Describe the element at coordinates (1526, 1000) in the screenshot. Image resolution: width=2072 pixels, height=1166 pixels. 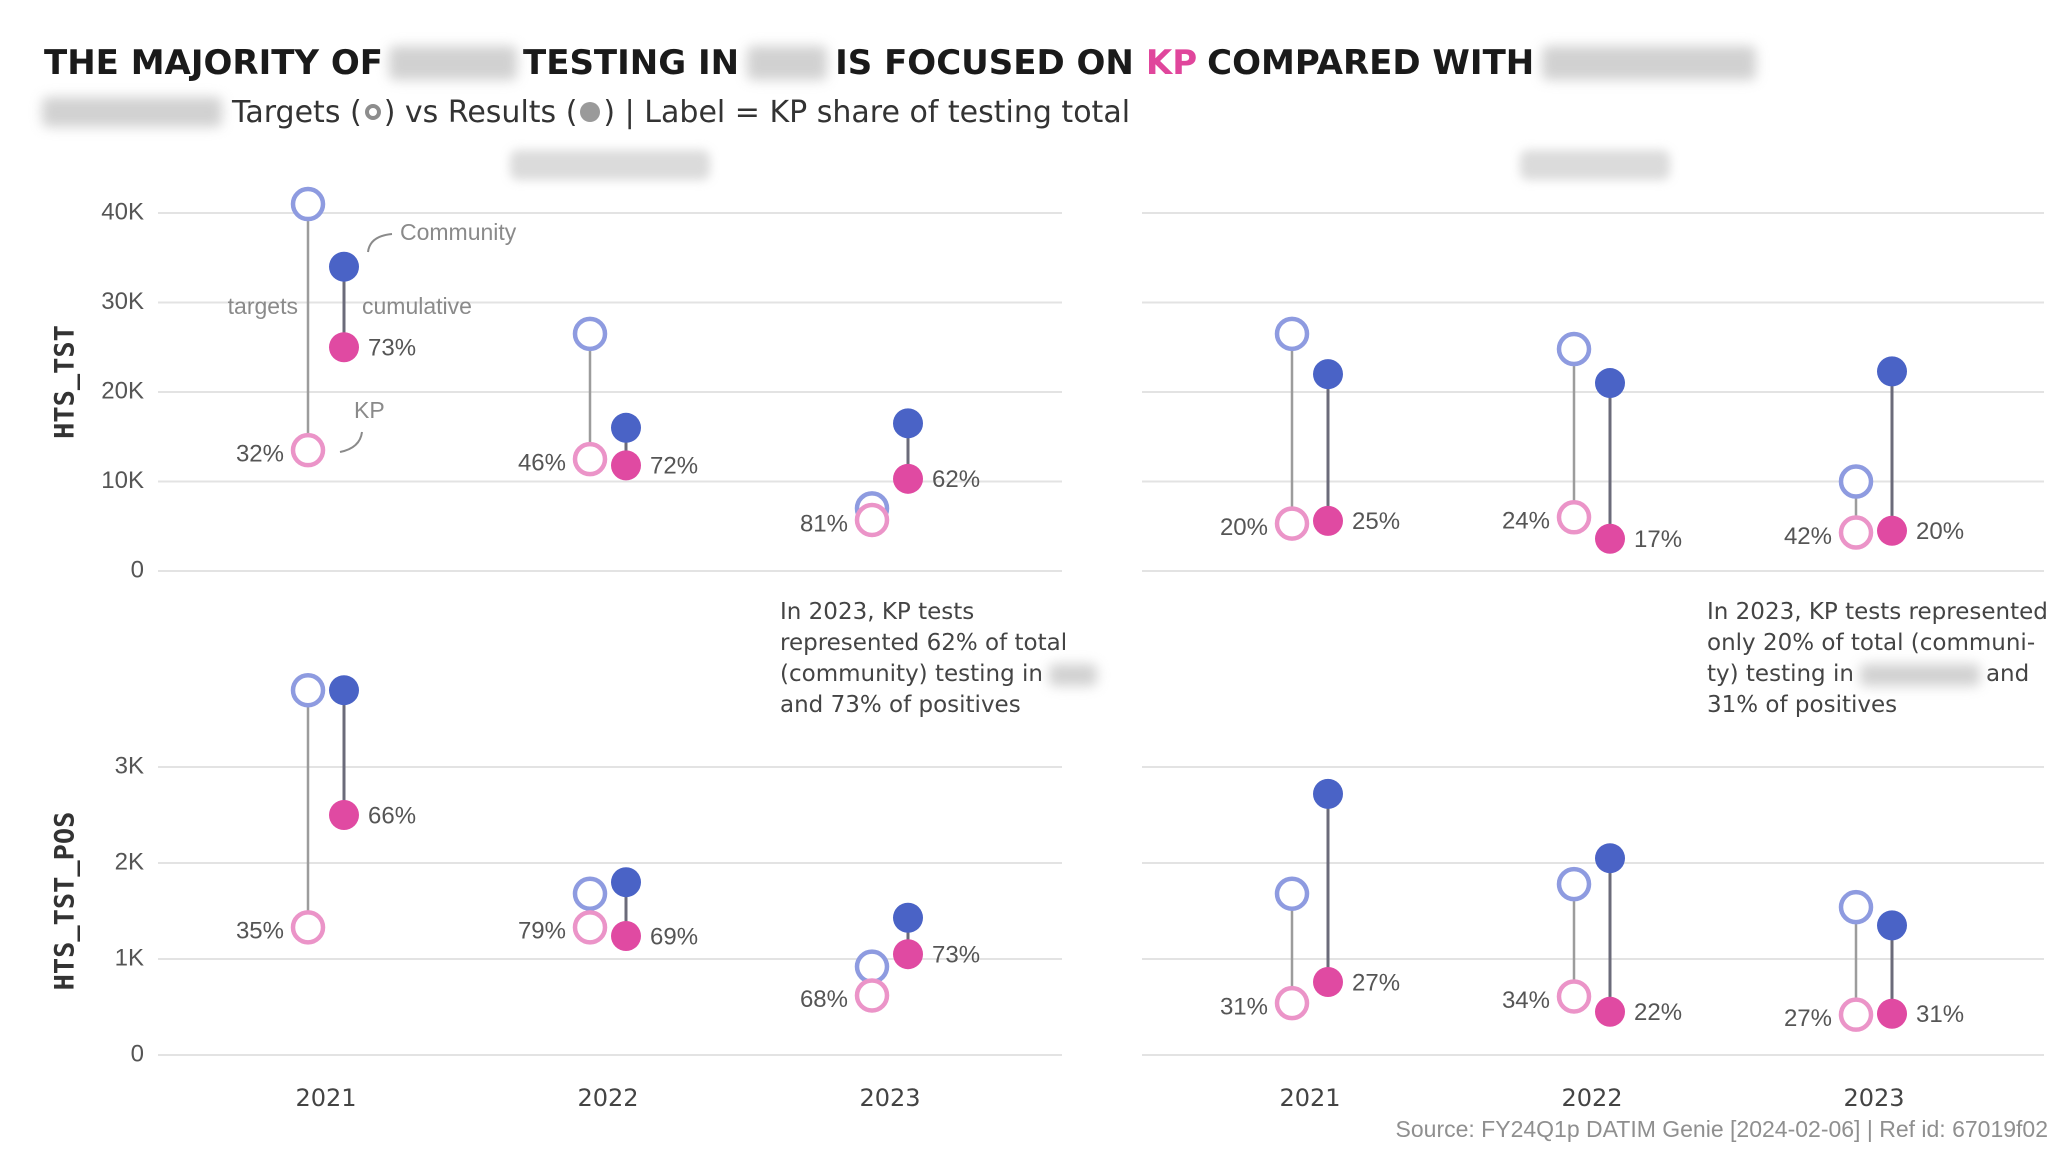
I see `kp-target-share-label: 34%` at that location.